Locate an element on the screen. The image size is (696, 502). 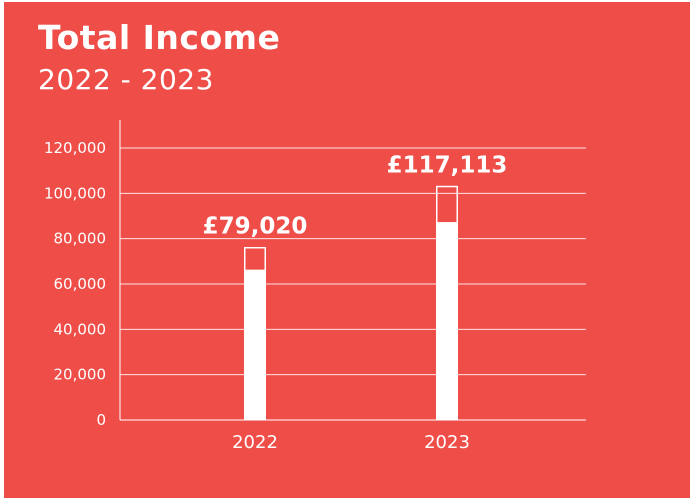
y-tick-label: 80,000 is located at coordinates (80, 239).